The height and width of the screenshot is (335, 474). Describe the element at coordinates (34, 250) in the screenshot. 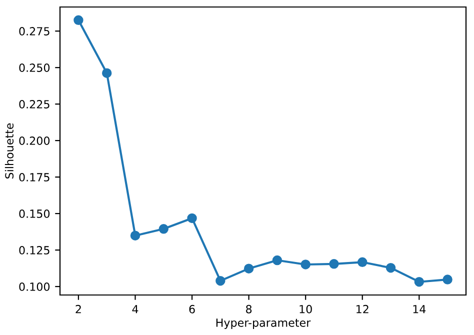

I see `y-tick-label: 0.125` at that location.